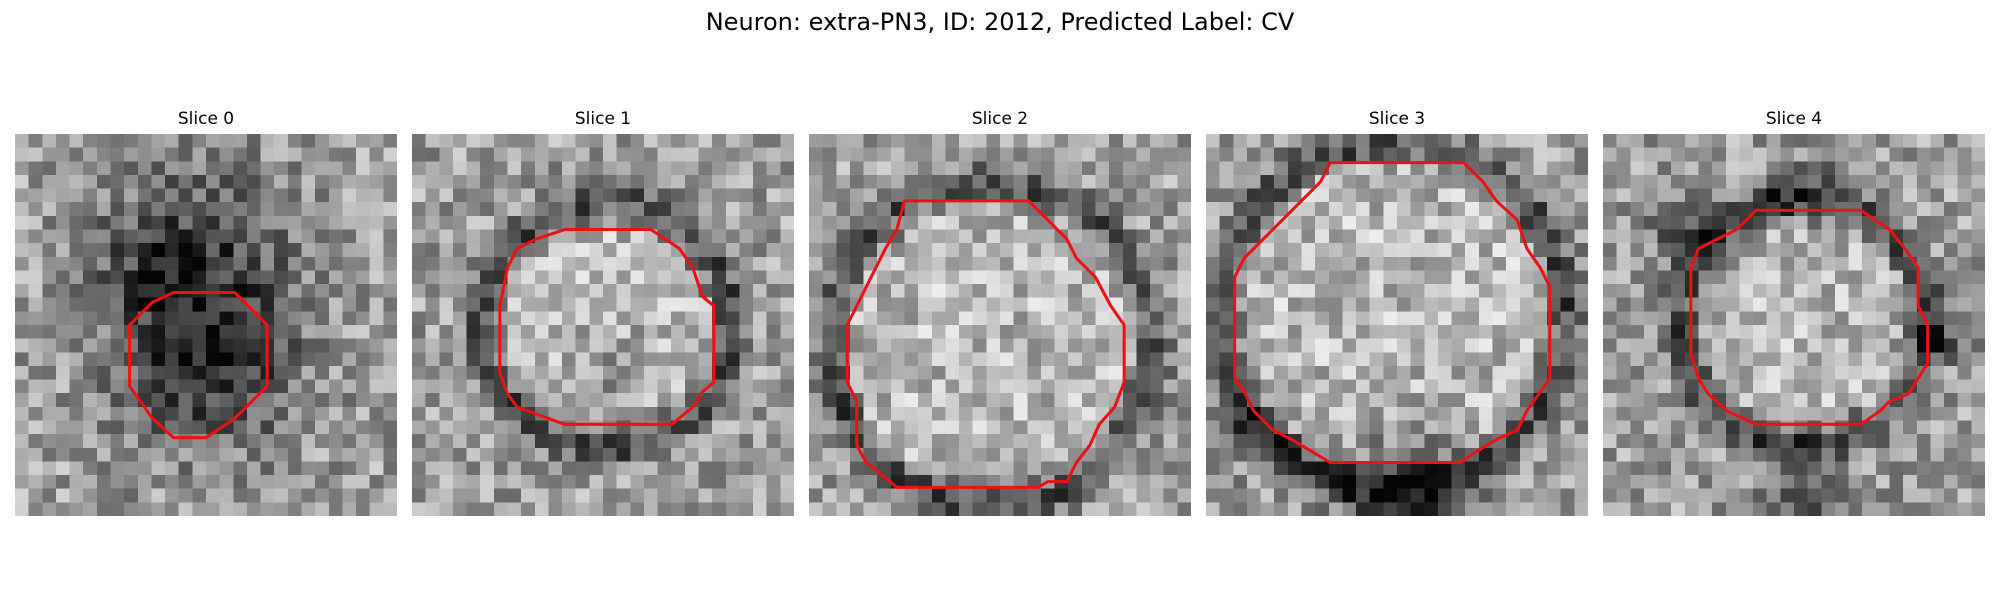  I want to click on slice-title: Slice 4, so click(1794, 119).